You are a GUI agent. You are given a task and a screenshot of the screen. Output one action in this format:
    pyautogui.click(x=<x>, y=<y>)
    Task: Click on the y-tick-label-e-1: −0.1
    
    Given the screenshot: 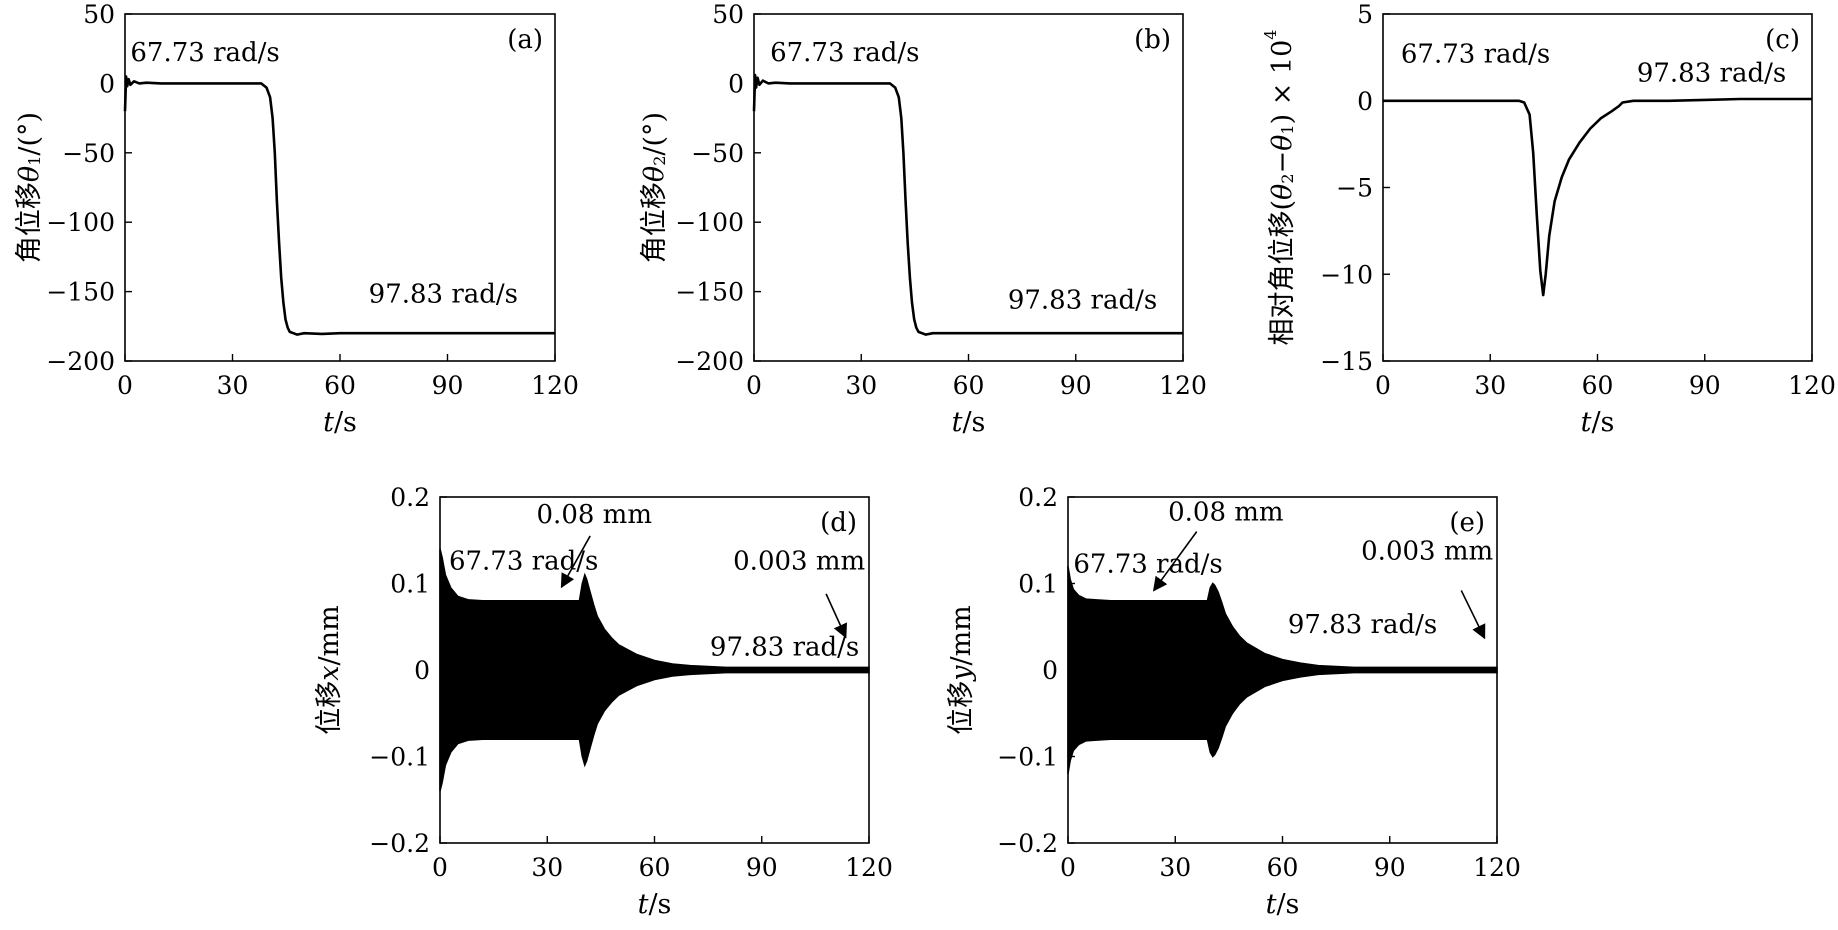 What is the action you would take?
    pyautogui.click(x=1027, y=757)
    